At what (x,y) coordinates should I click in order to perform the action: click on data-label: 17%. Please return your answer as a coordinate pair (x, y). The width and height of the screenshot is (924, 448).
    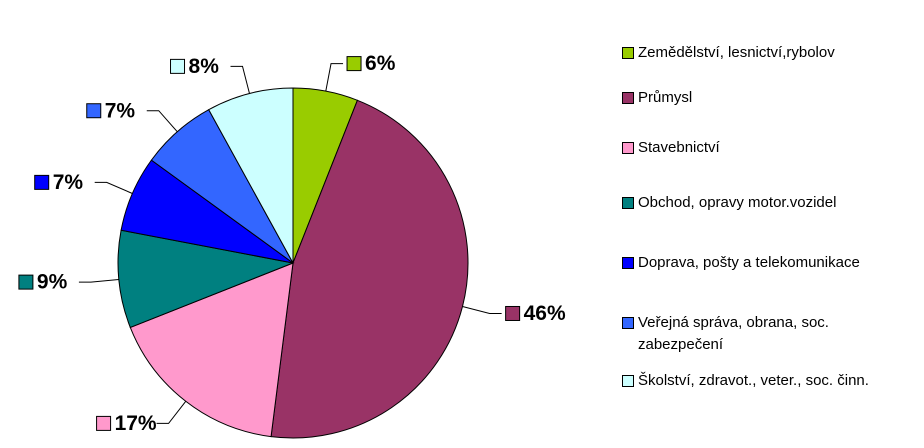
    Looking at the image, I should click on (136, 423).